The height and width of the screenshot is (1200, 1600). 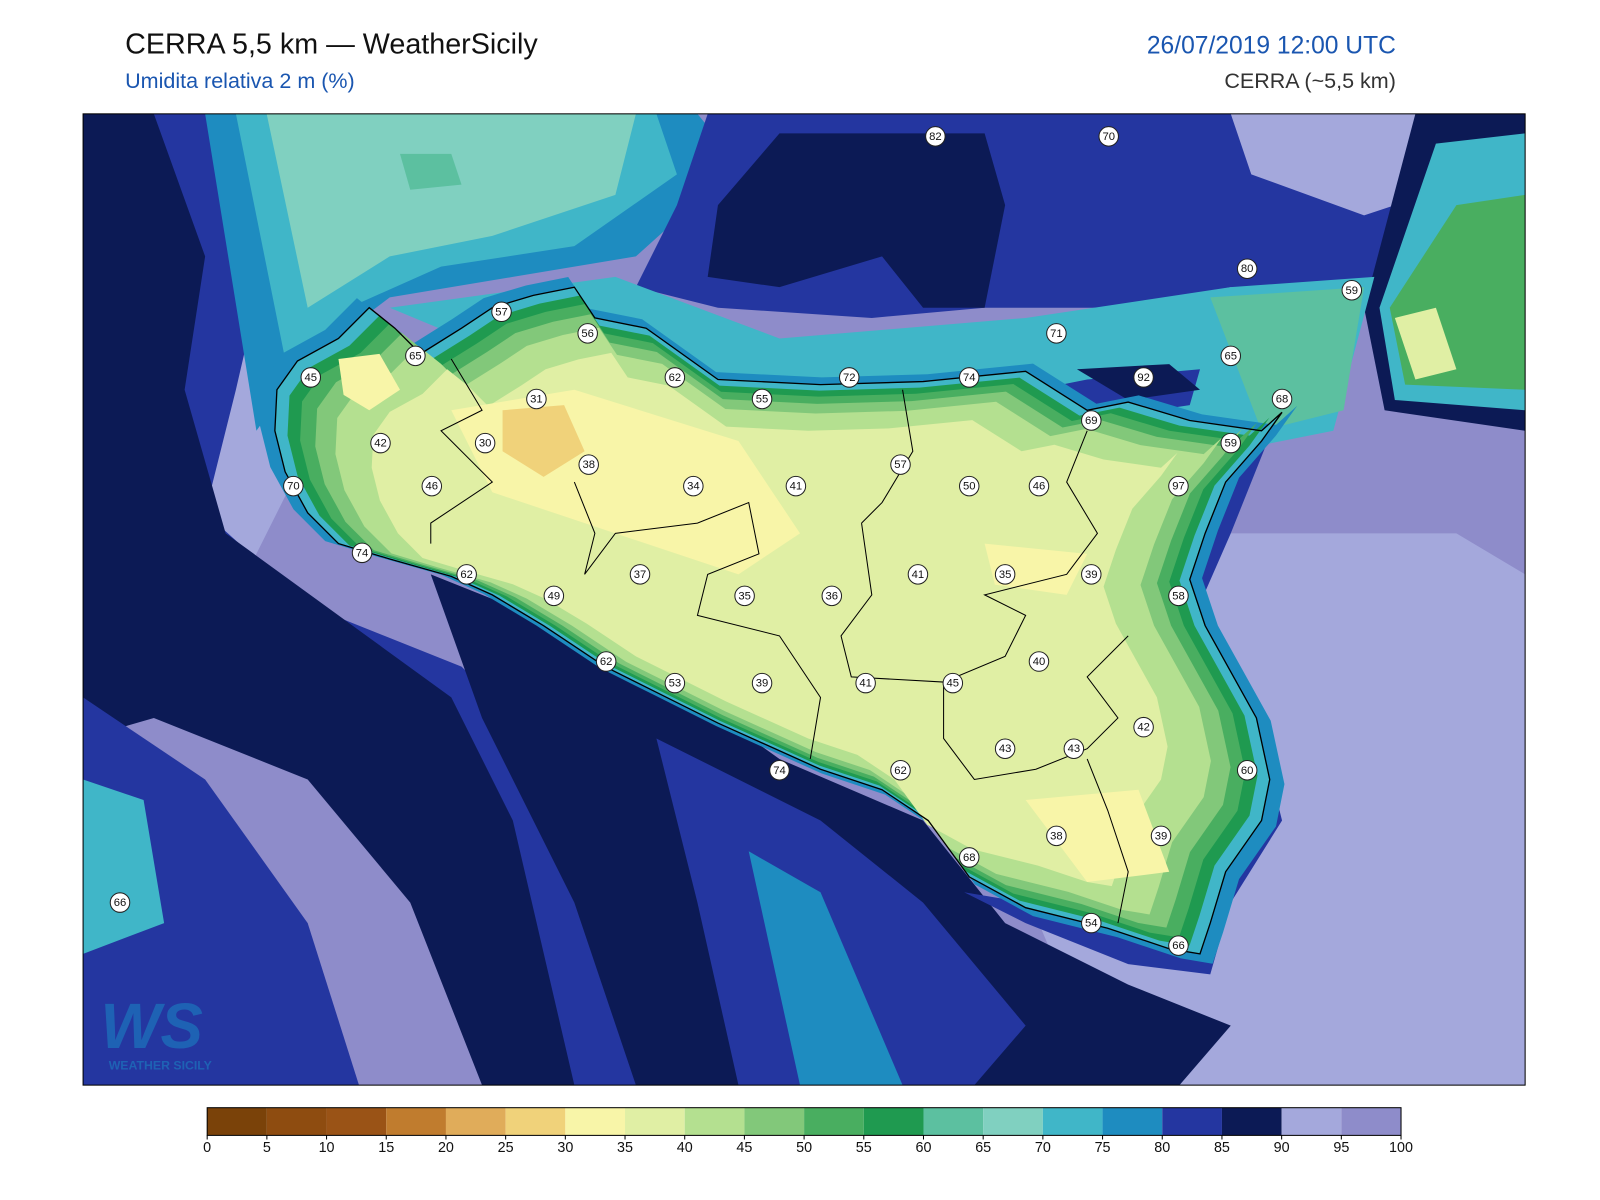 I want to click on colorbar-tick-label: 100, so click(x=1401, y=1148).